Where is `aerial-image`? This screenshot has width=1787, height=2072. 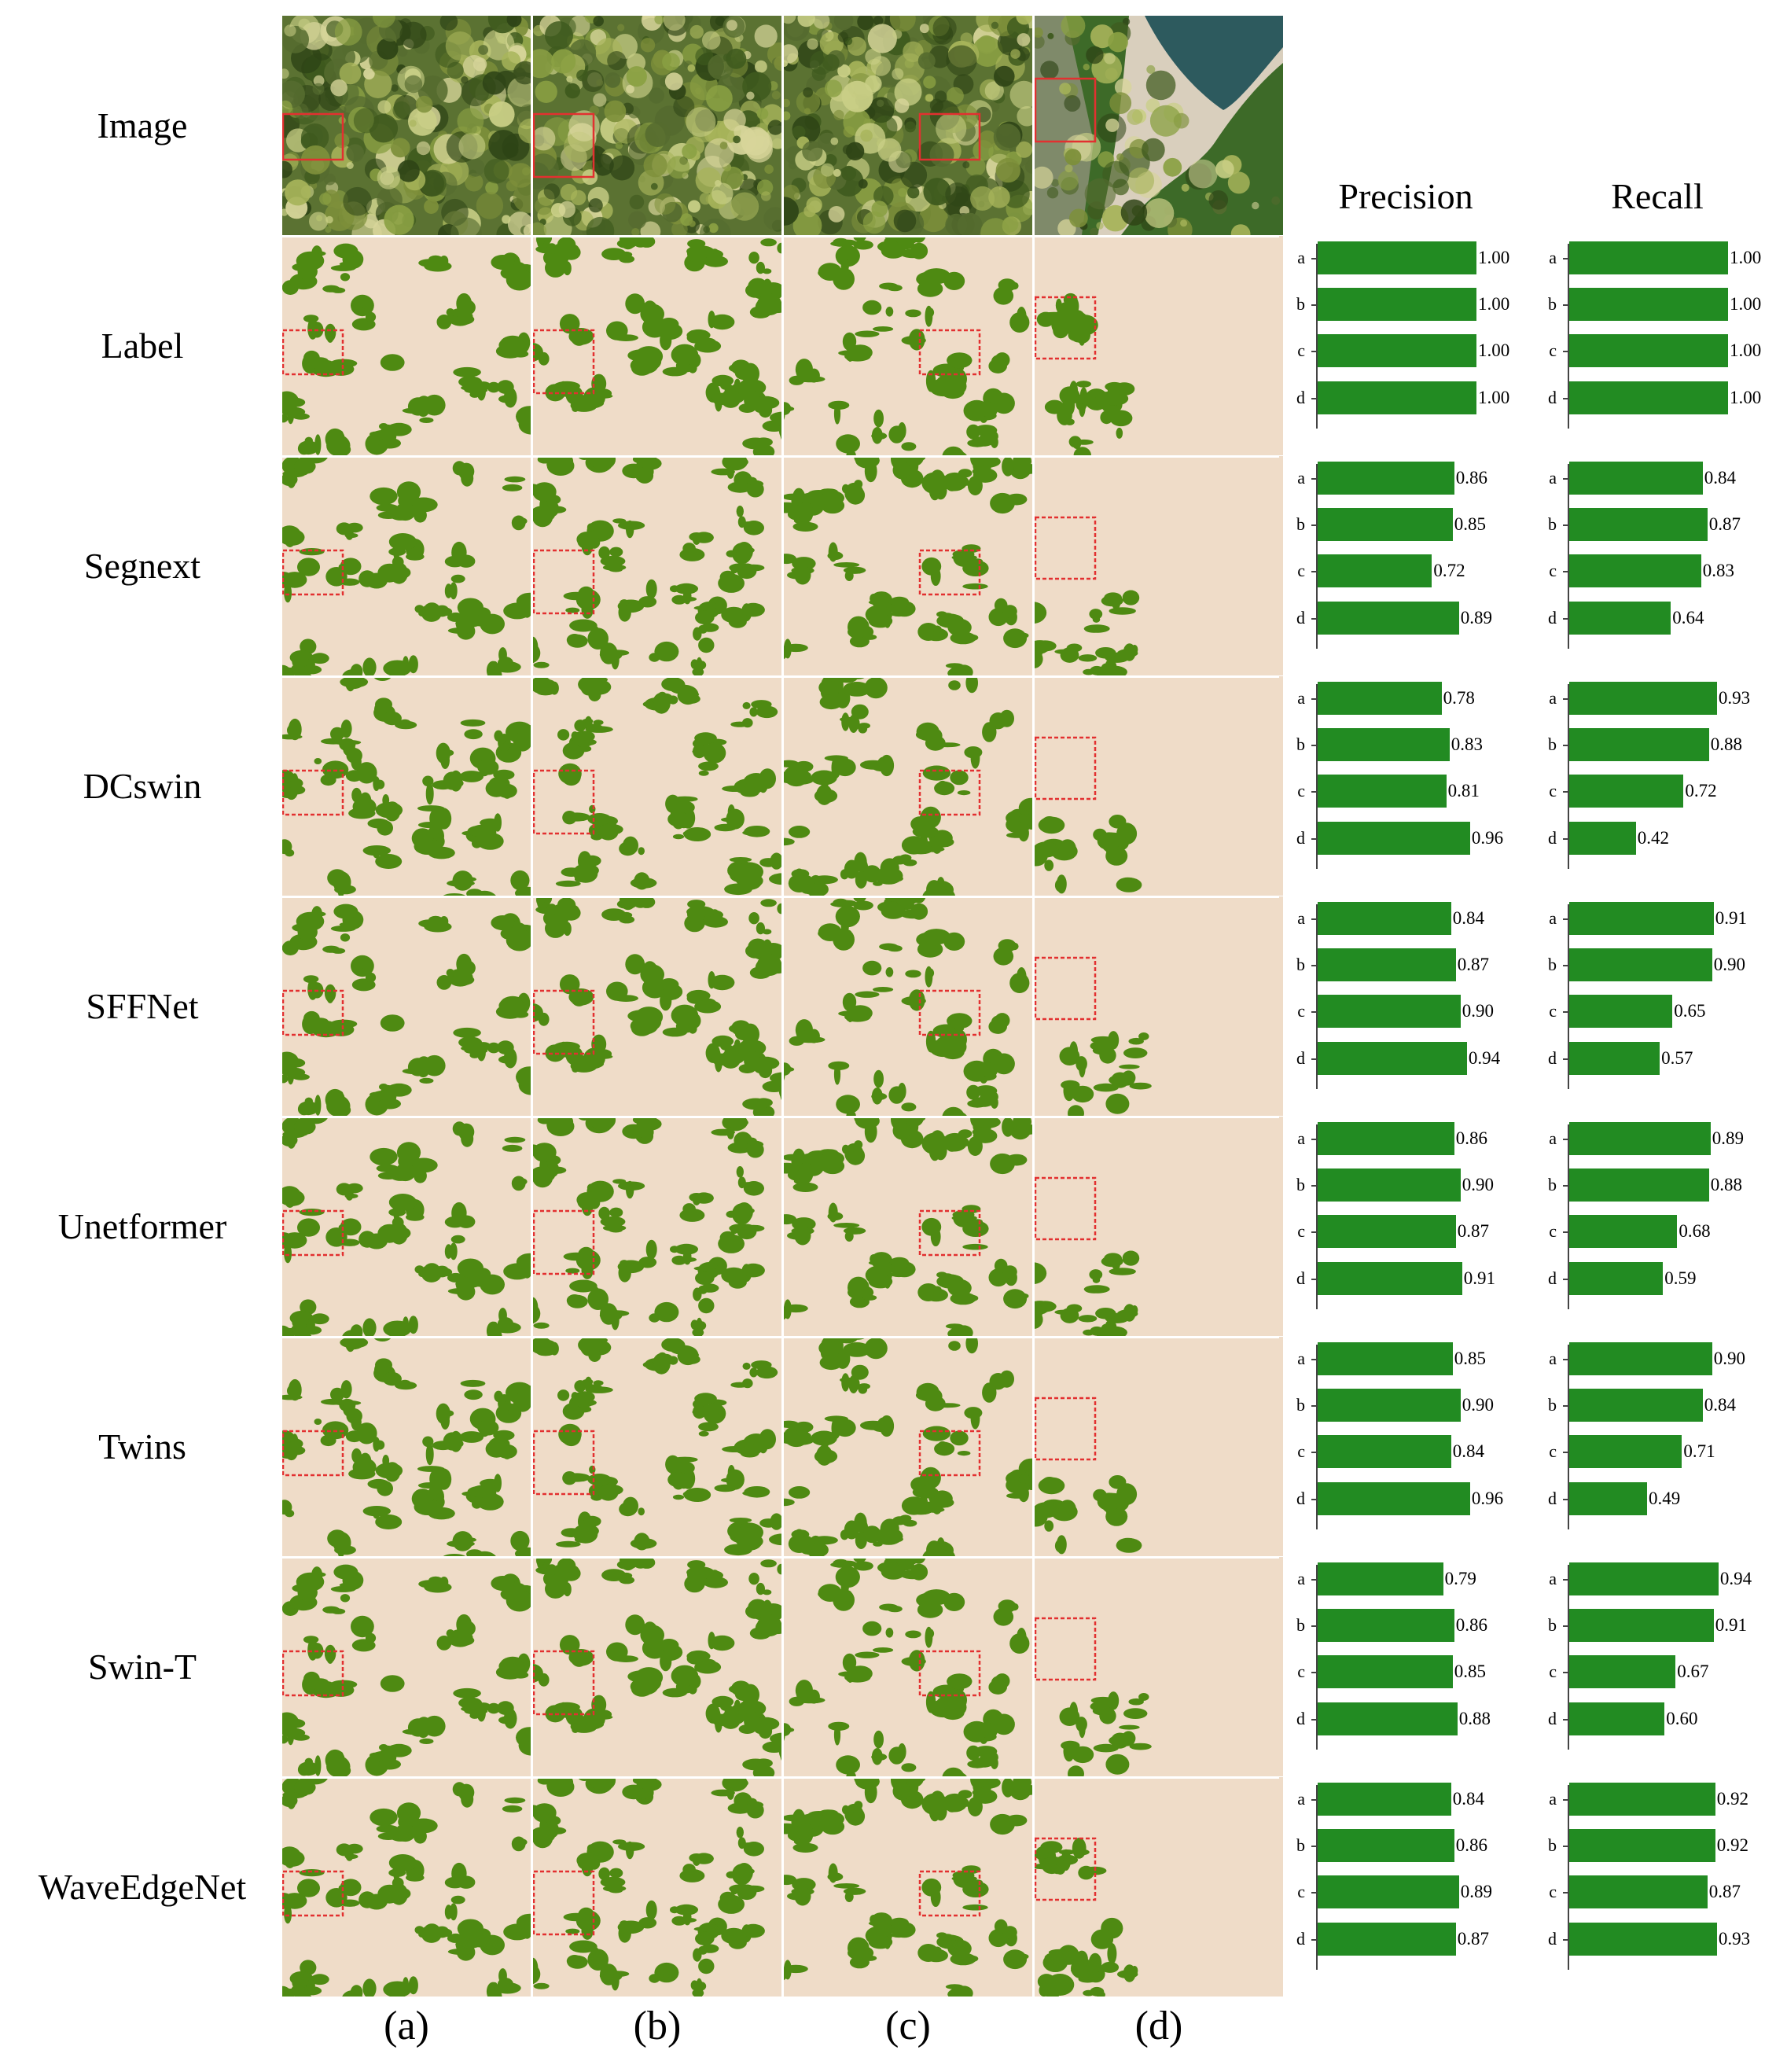
aerial-image is located at coordinates (657, 125).